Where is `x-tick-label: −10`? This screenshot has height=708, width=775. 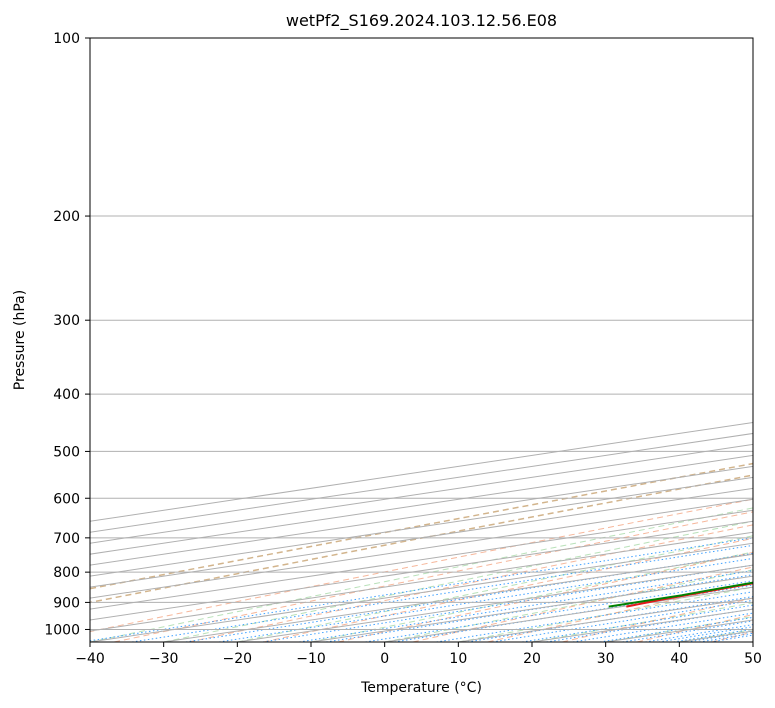
x-tick-label: −10 is located at coordinates (311, 659).